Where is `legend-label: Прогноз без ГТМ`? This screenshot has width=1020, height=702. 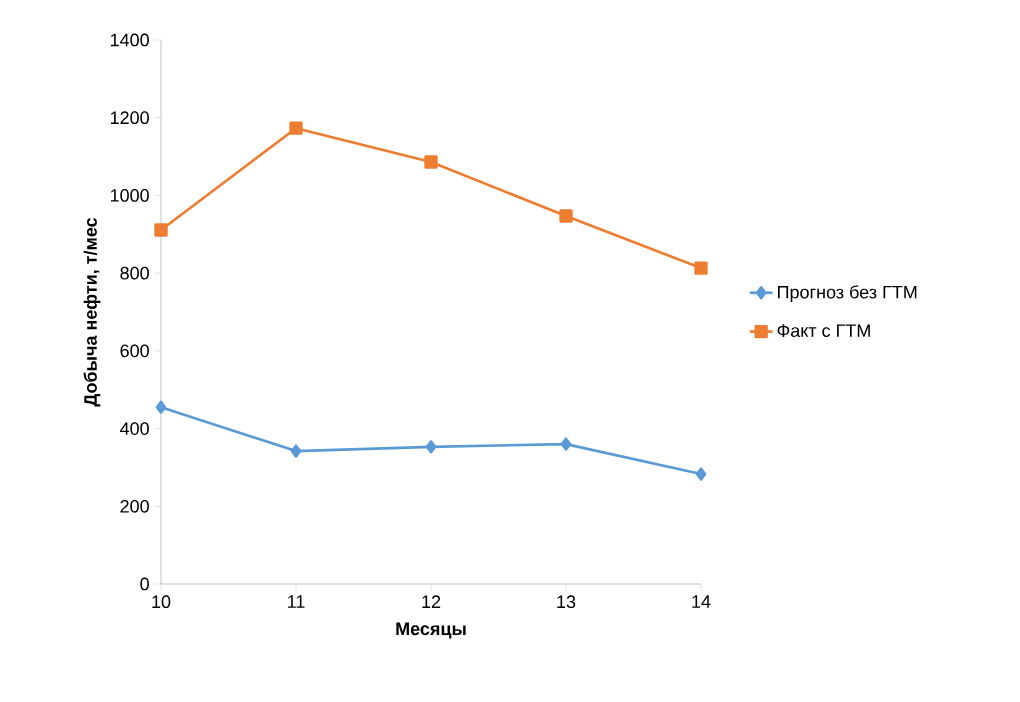 legend-label: Прогноз без ГТМ is located at coordinates (847, 294).